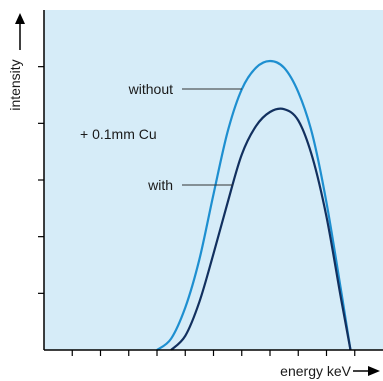  I want to click on x-axis-arrow-head, so click(374, 371).